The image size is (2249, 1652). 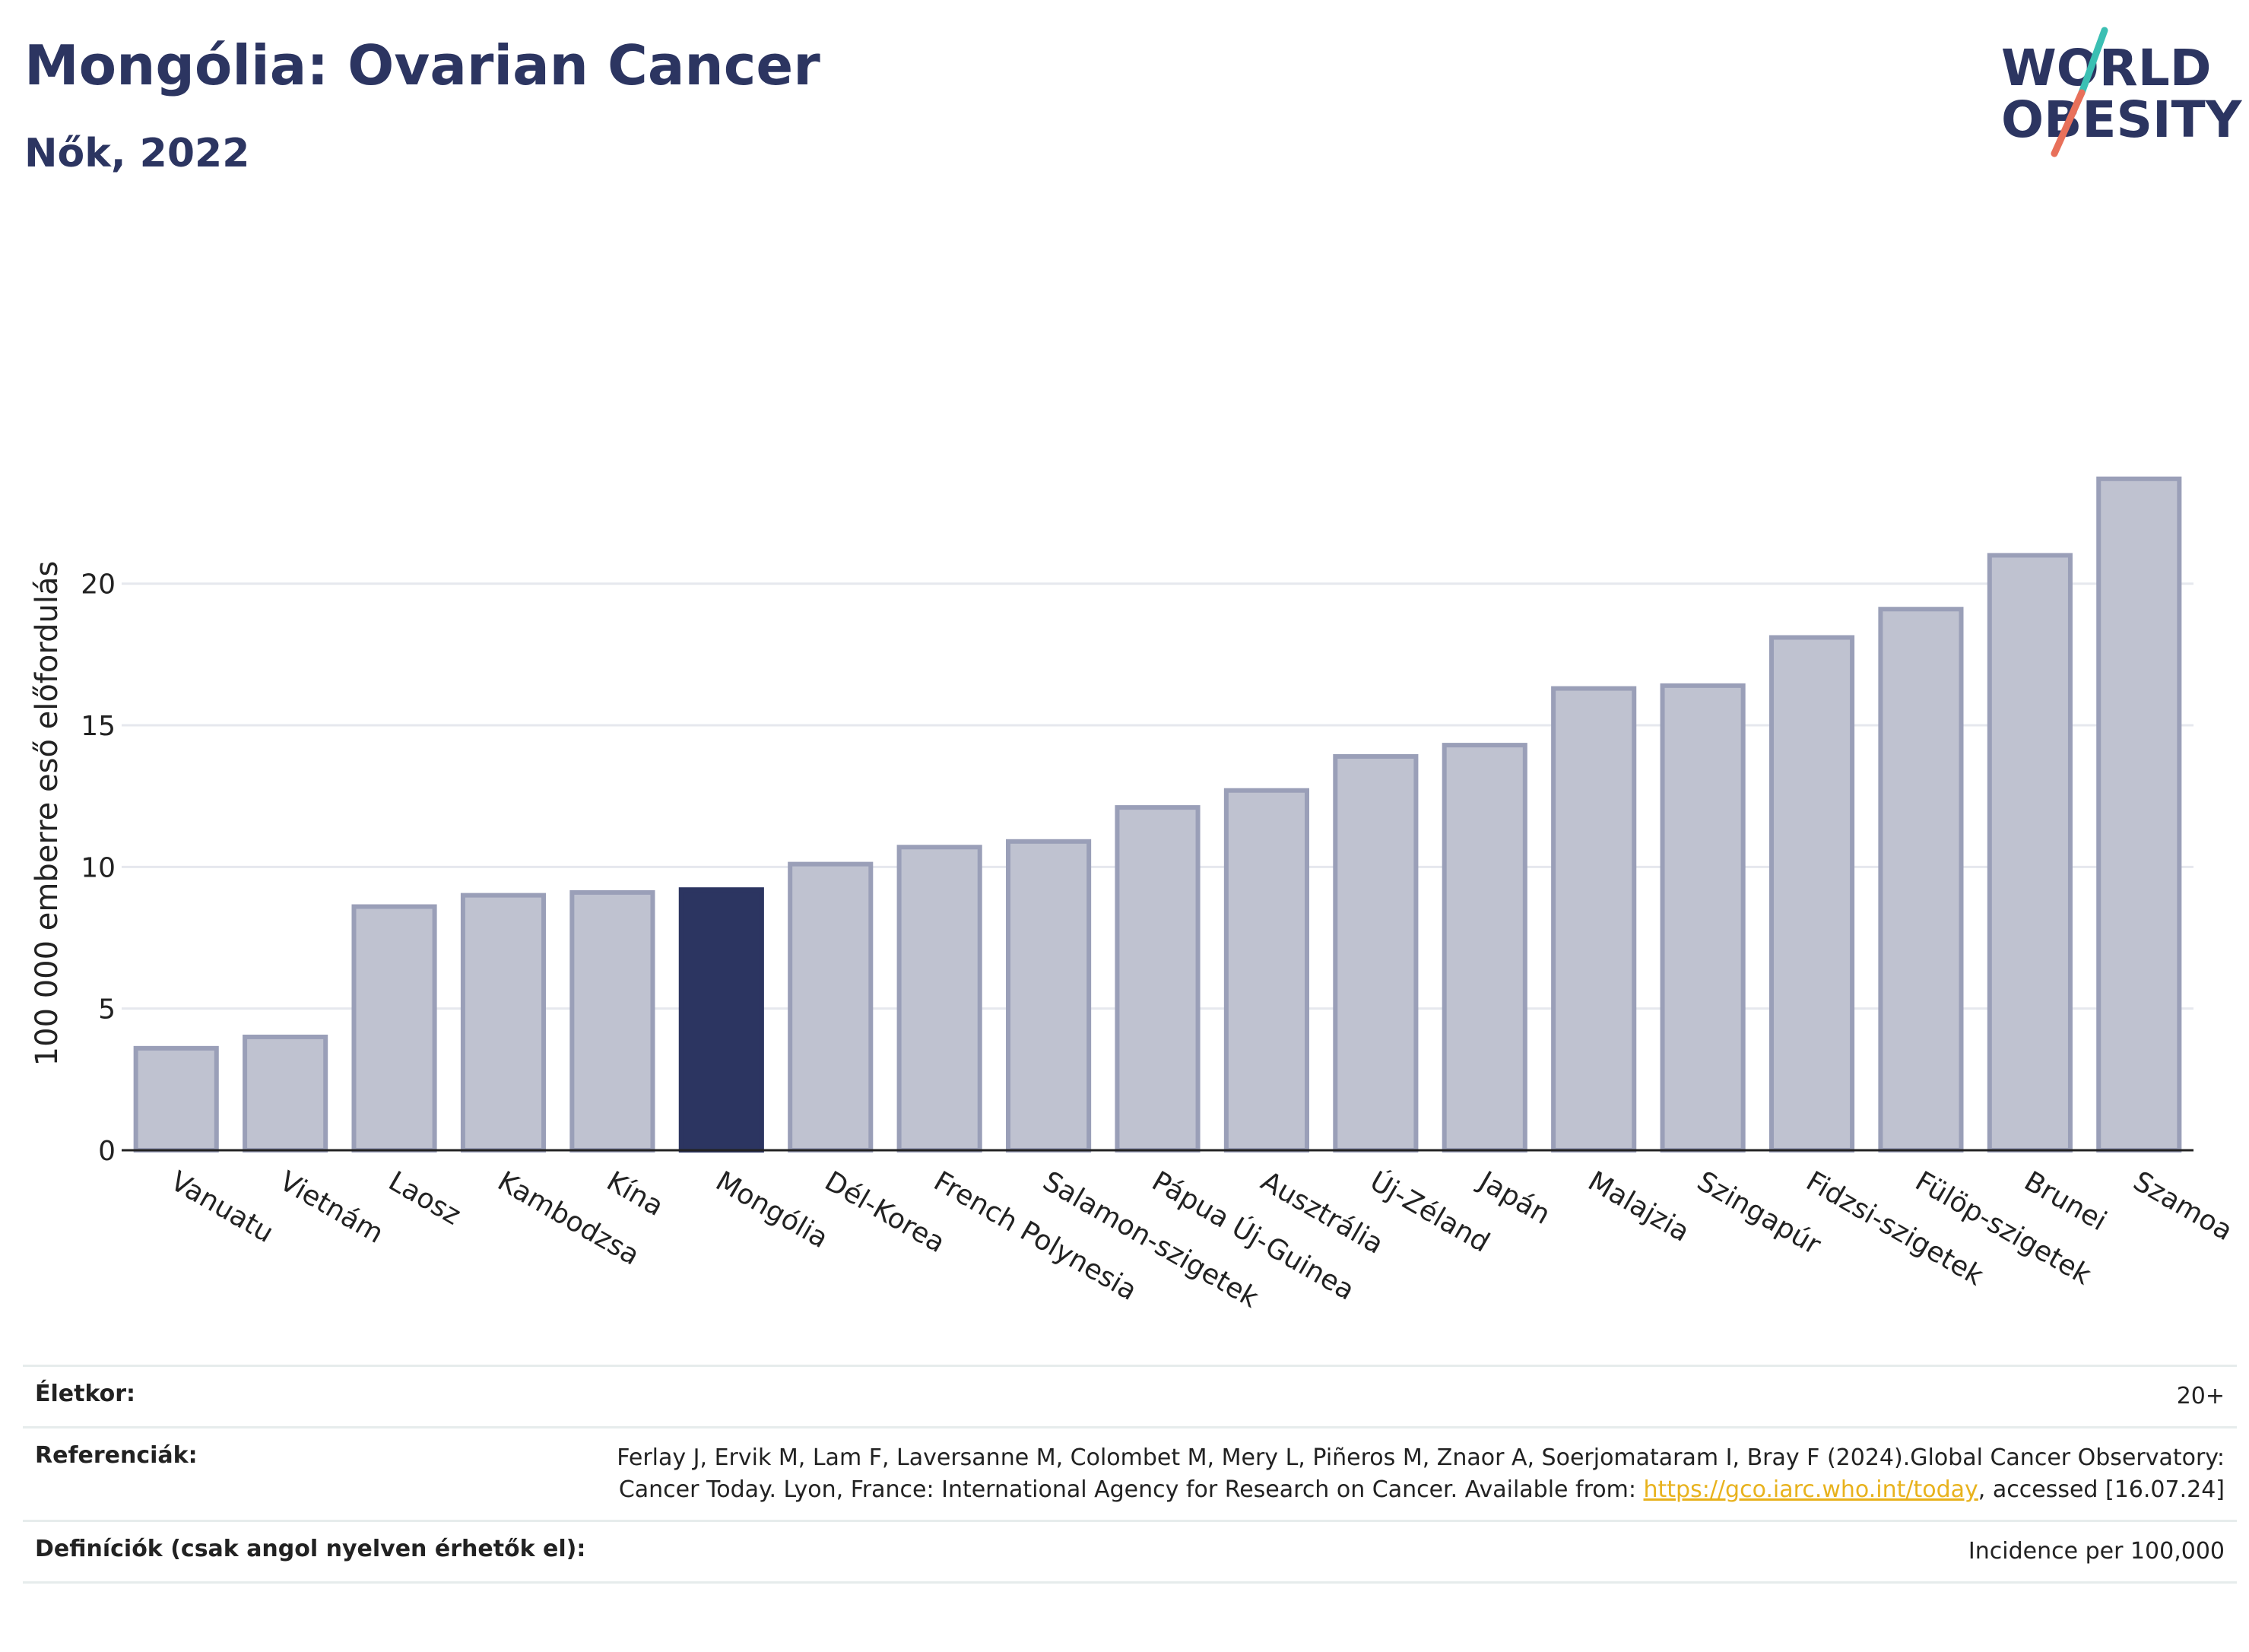 I want to click on x-tick-label: French Polynesia, so click(x=1035, y=1236).